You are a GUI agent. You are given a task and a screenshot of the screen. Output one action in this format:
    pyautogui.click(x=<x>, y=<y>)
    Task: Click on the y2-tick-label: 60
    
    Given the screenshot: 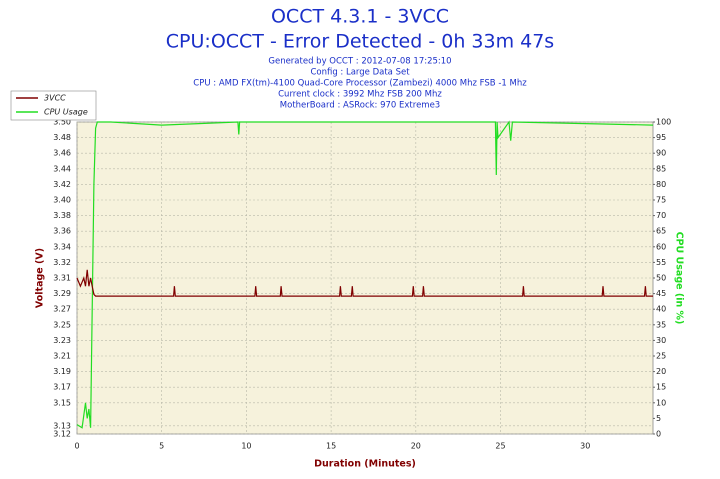 What is the action you would take?
    pyautogui.click(x=661, y=246)
    